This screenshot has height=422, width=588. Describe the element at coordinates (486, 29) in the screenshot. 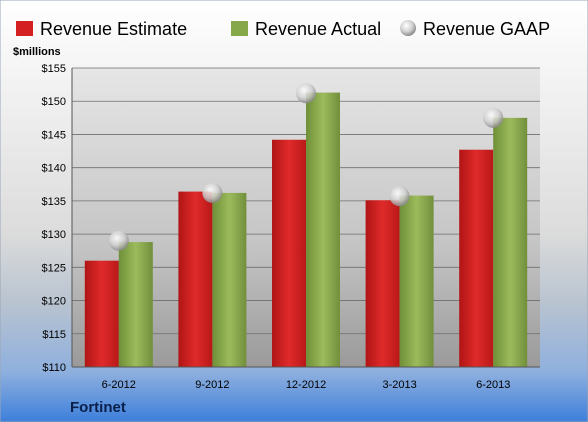

I see `legend-label: Revenue GAAP` at that location.